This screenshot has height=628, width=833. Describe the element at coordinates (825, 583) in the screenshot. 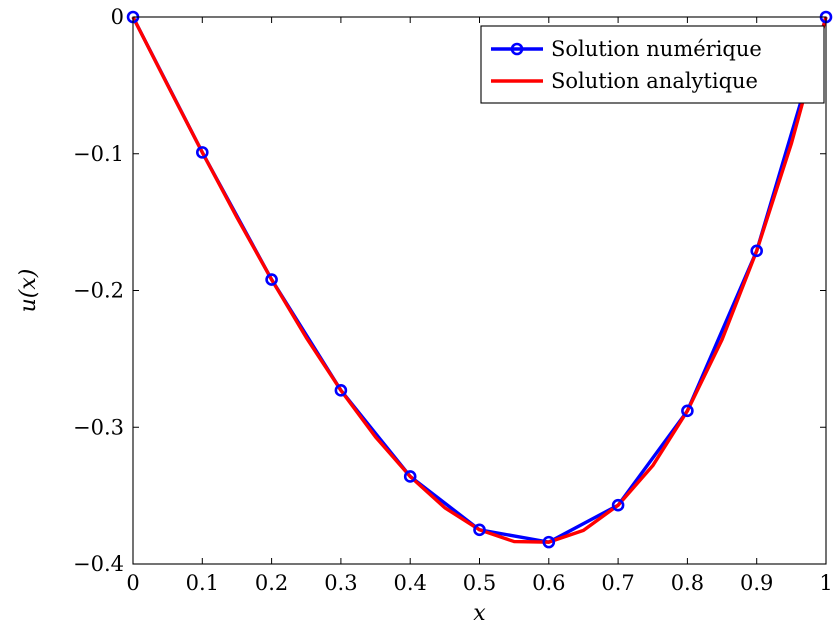

I see `x-tick-label: 1` at that location.